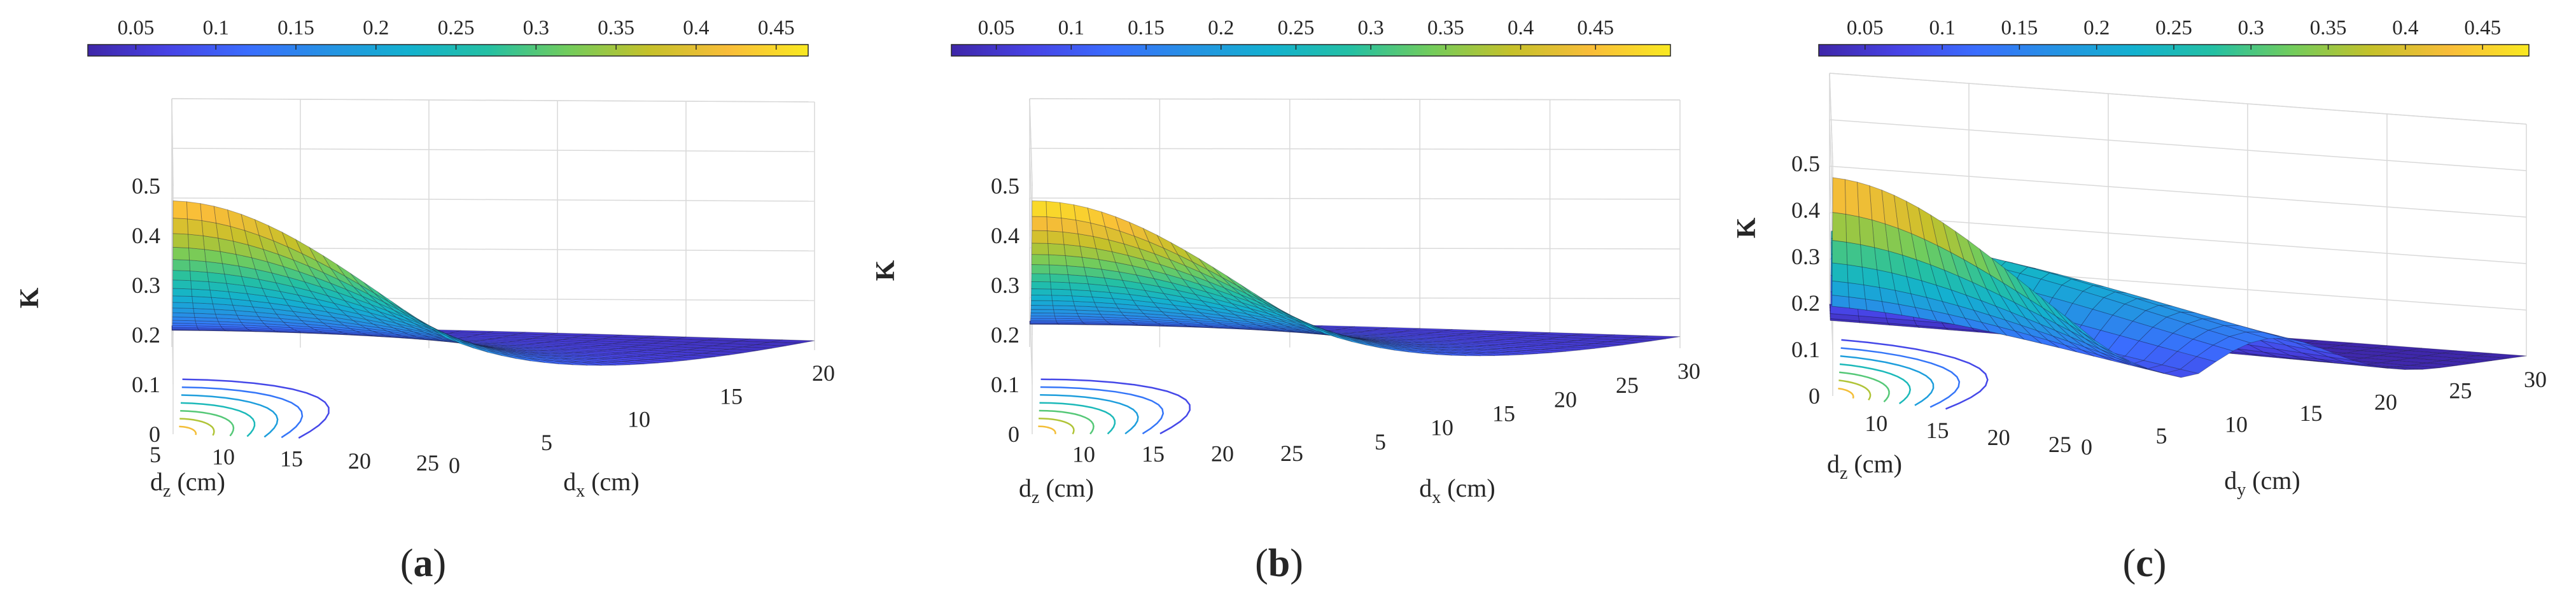 The height and width of the screenshot is (594, 2576). What do you see at coordinates (1521, 28) in the screenshot?
I see `colorbar-tick-label: 0.4` at bounding box center [1521, 28].